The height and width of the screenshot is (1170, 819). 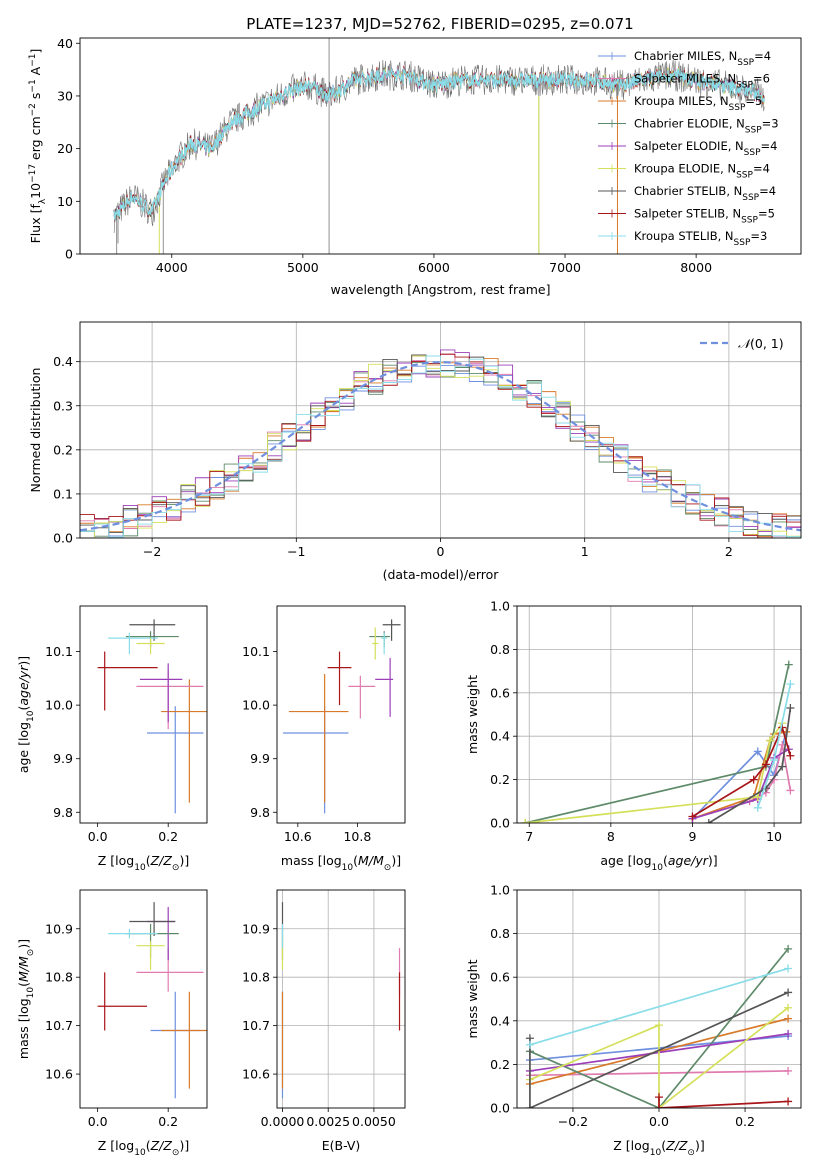 What do you see at coordinates (585, 551) in the screenshot?
I see `x-tick-label: 1` at bounding box center [585, 551].